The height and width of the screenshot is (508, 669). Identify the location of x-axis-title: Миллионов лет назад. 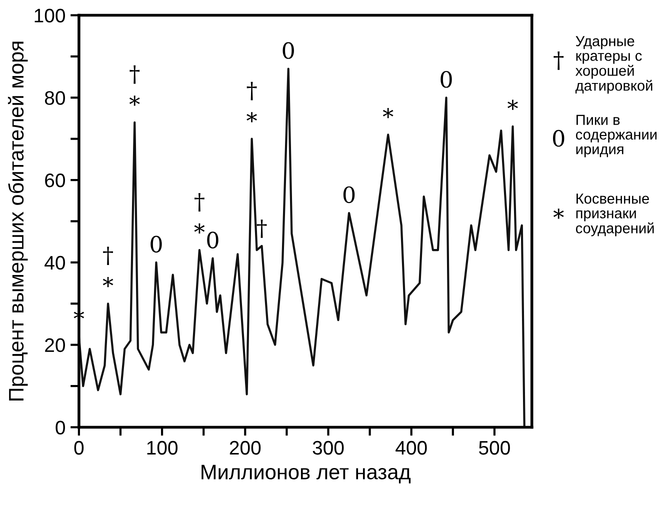
(306, 474).